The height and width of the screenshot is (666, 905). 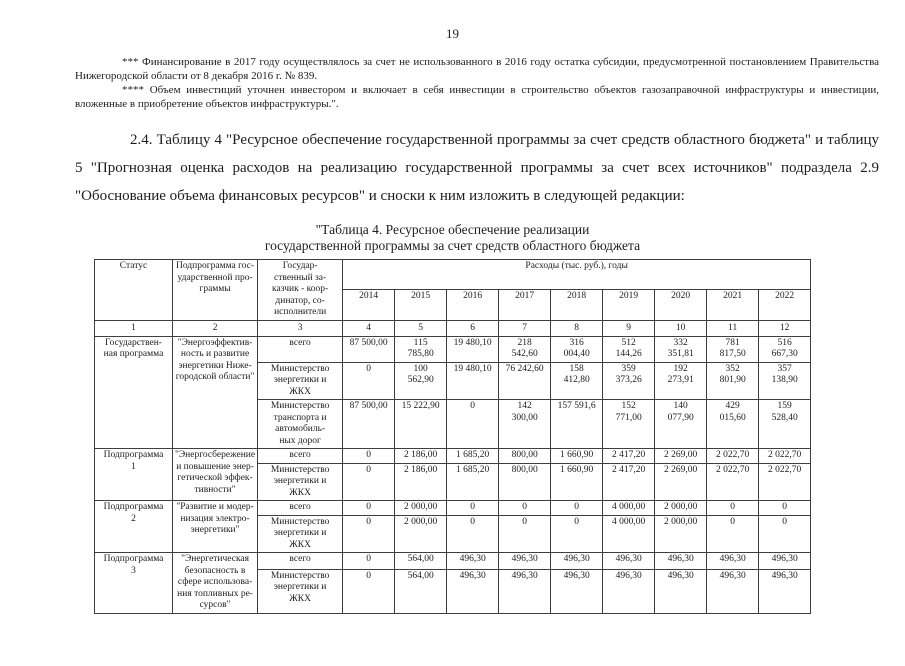 What do you see at coordinates (733, 328) in the screenshot?
I see `column-number: 11` at bounding box center [733, 328].